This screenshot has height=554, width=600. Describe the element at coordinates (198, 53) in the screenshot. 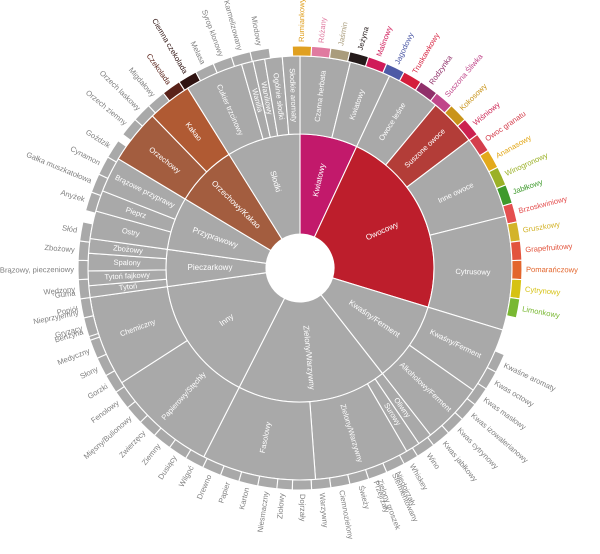

I see `leaf-label-melasa: Melasa` at that location.